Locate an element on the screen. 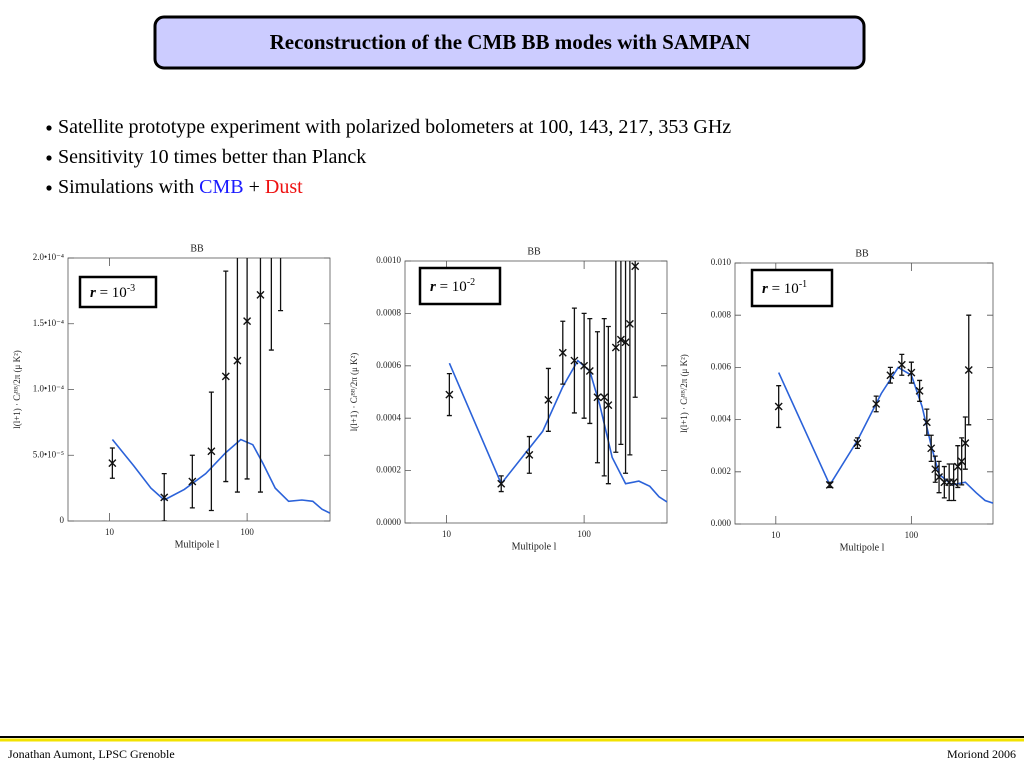 This screenshot has width=1024, height=768. y-tick-label: 0.002 is located at coordinates (721, 471).